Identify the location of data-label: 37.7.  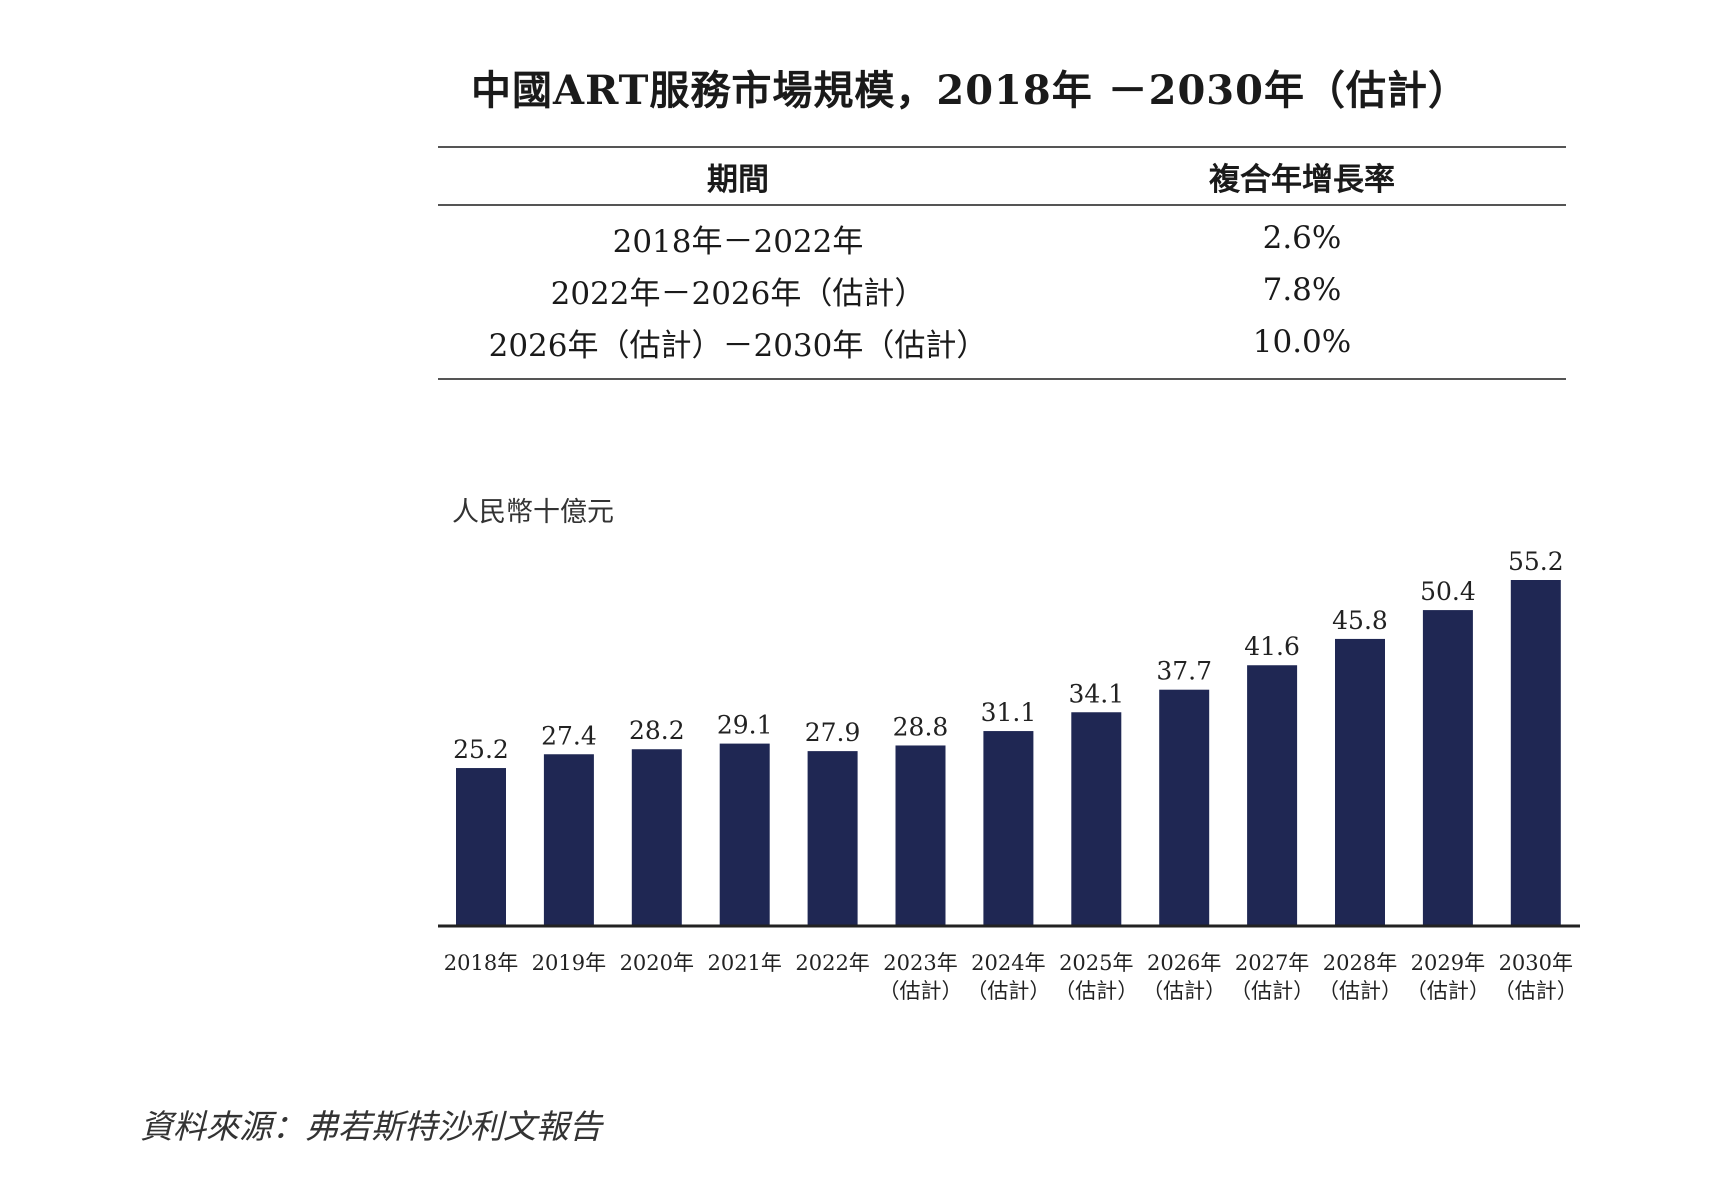
(1184, 671).